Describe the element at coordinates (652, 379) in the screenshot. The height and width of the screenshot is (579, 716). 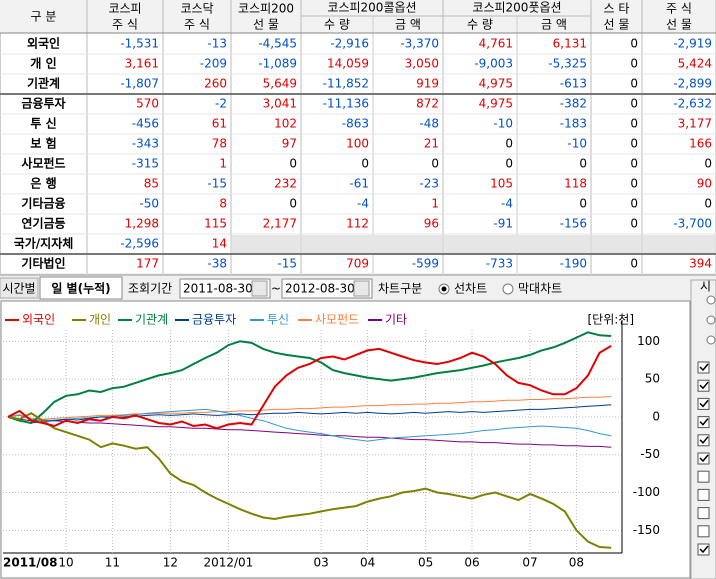
I see `y-tick-label: 50` at that location.